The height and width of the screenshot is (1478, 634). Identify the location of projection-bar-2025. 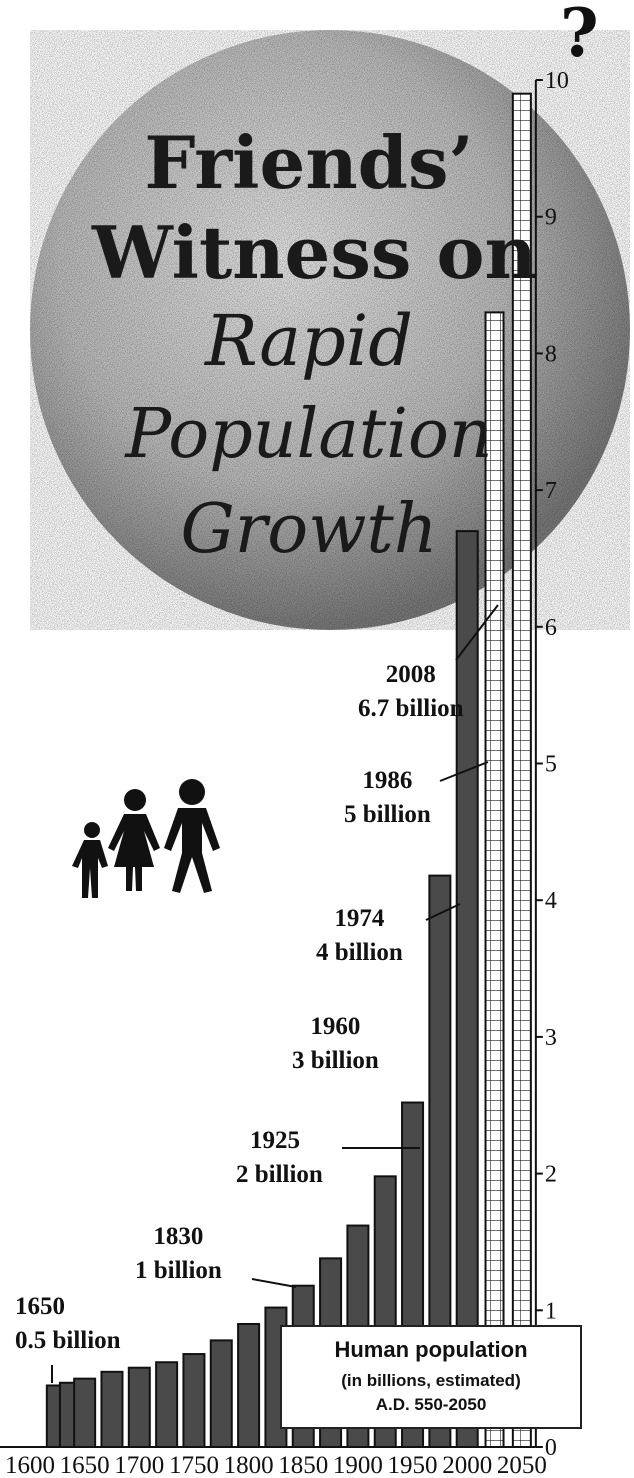
(494, 879).